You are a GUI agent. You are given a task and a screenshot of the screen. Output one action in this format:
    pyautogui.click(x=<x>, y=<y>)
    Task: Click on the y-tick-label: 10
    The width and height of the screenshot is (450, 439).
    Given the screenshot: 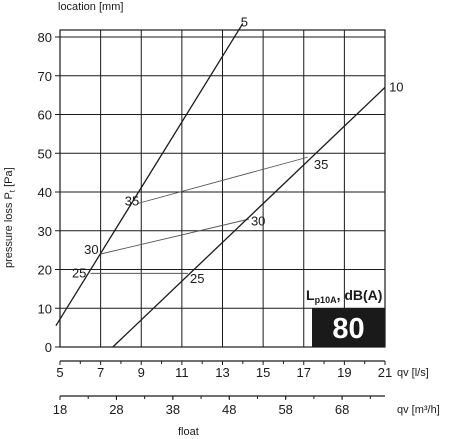 What is the action you would take?
    pyautogui.click(x=45, y=308)
    